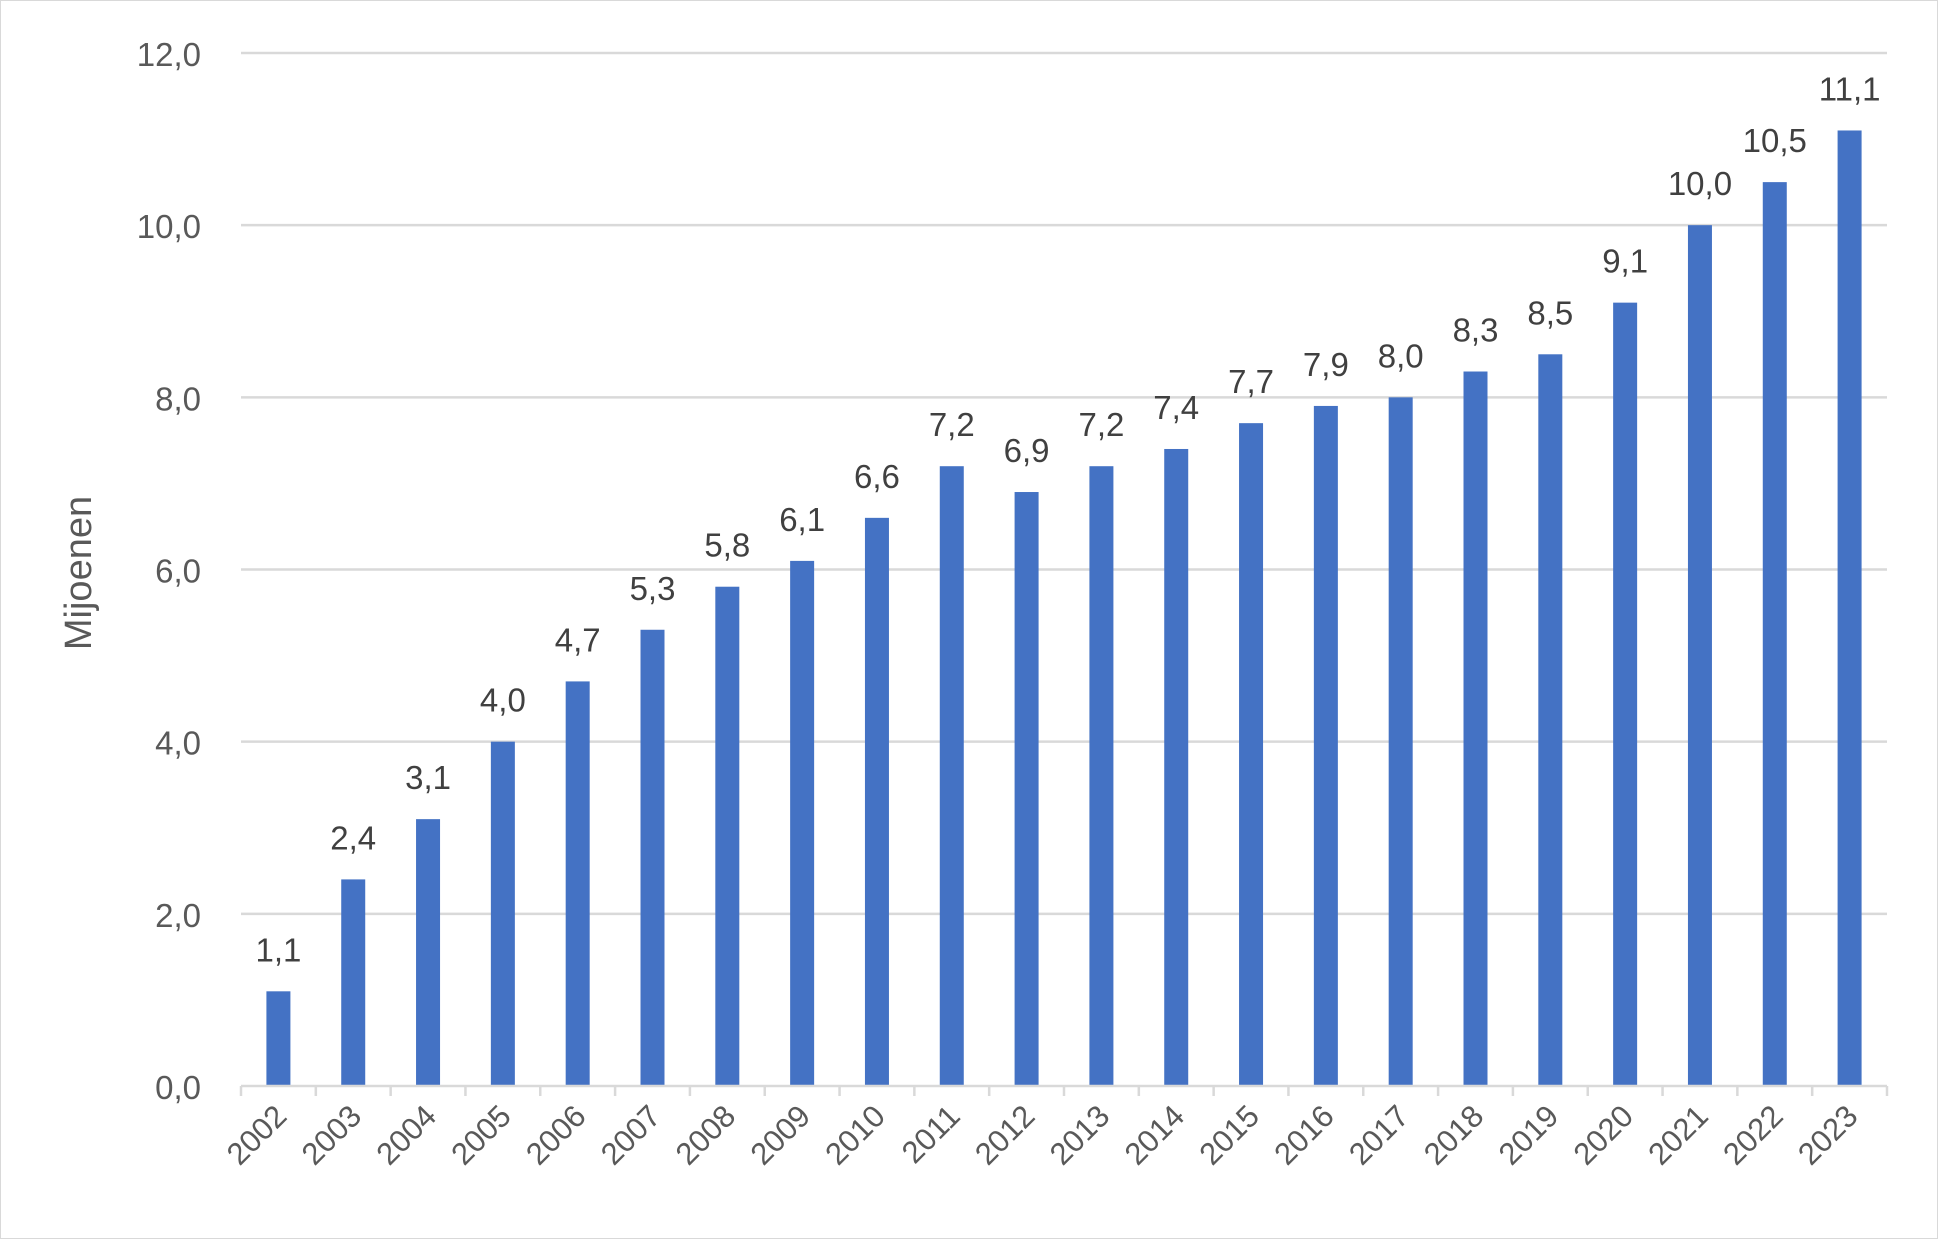  What do you see at coordinates (1454, 1135) in the screenshot?
I see `x-tick-label: 2018` at bounding box center [1454, 1135].